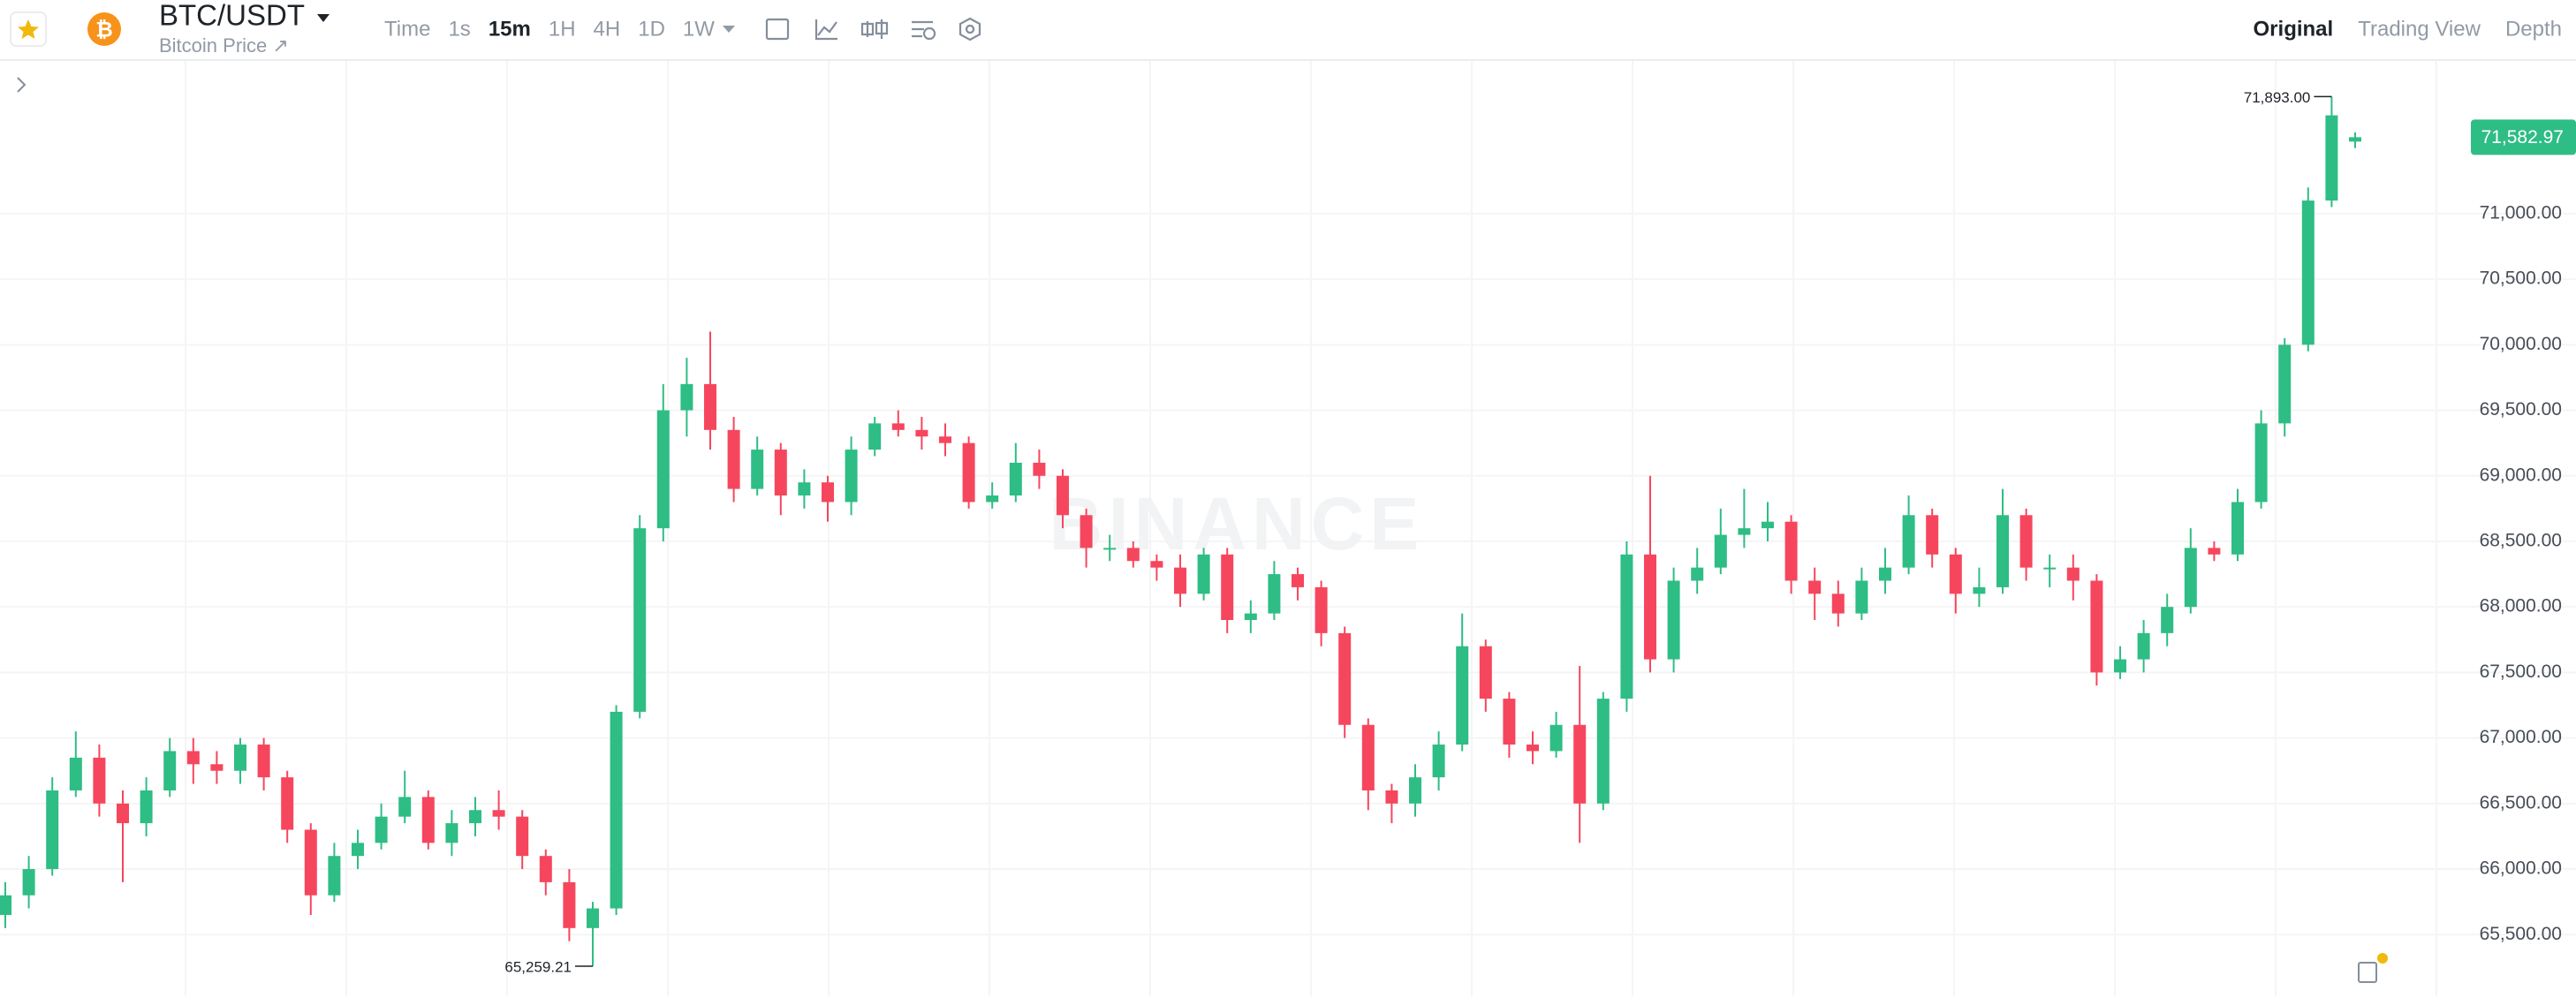 Image resolution: width=2576 pixels, height=998 pixels. Describe the element at coordinates (2521, 868) in the screenshot. I see `y-tick-label: 66,000.00` at that location.